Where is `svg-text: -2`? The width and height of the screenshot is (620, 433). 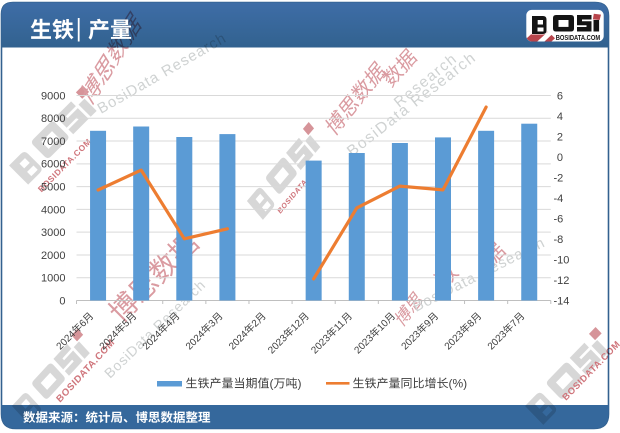 svg-text: -2 is located at coordinates (559, 178).